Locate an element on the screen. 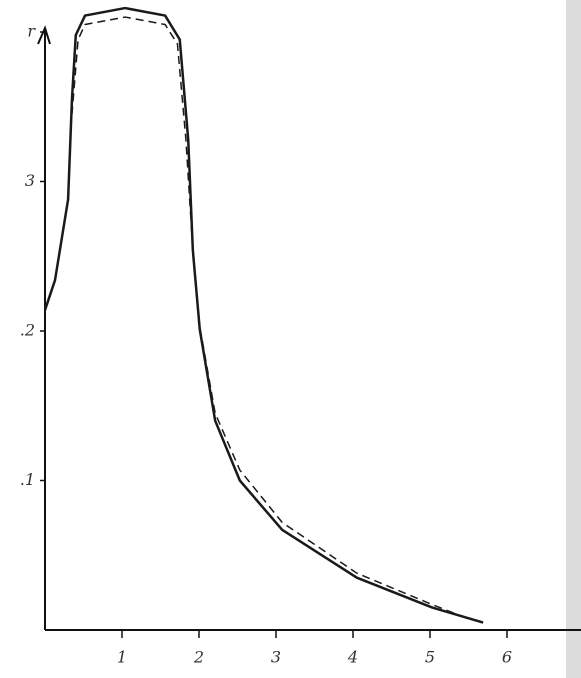  y-axis-arrow is located at coordinates (44, 35).